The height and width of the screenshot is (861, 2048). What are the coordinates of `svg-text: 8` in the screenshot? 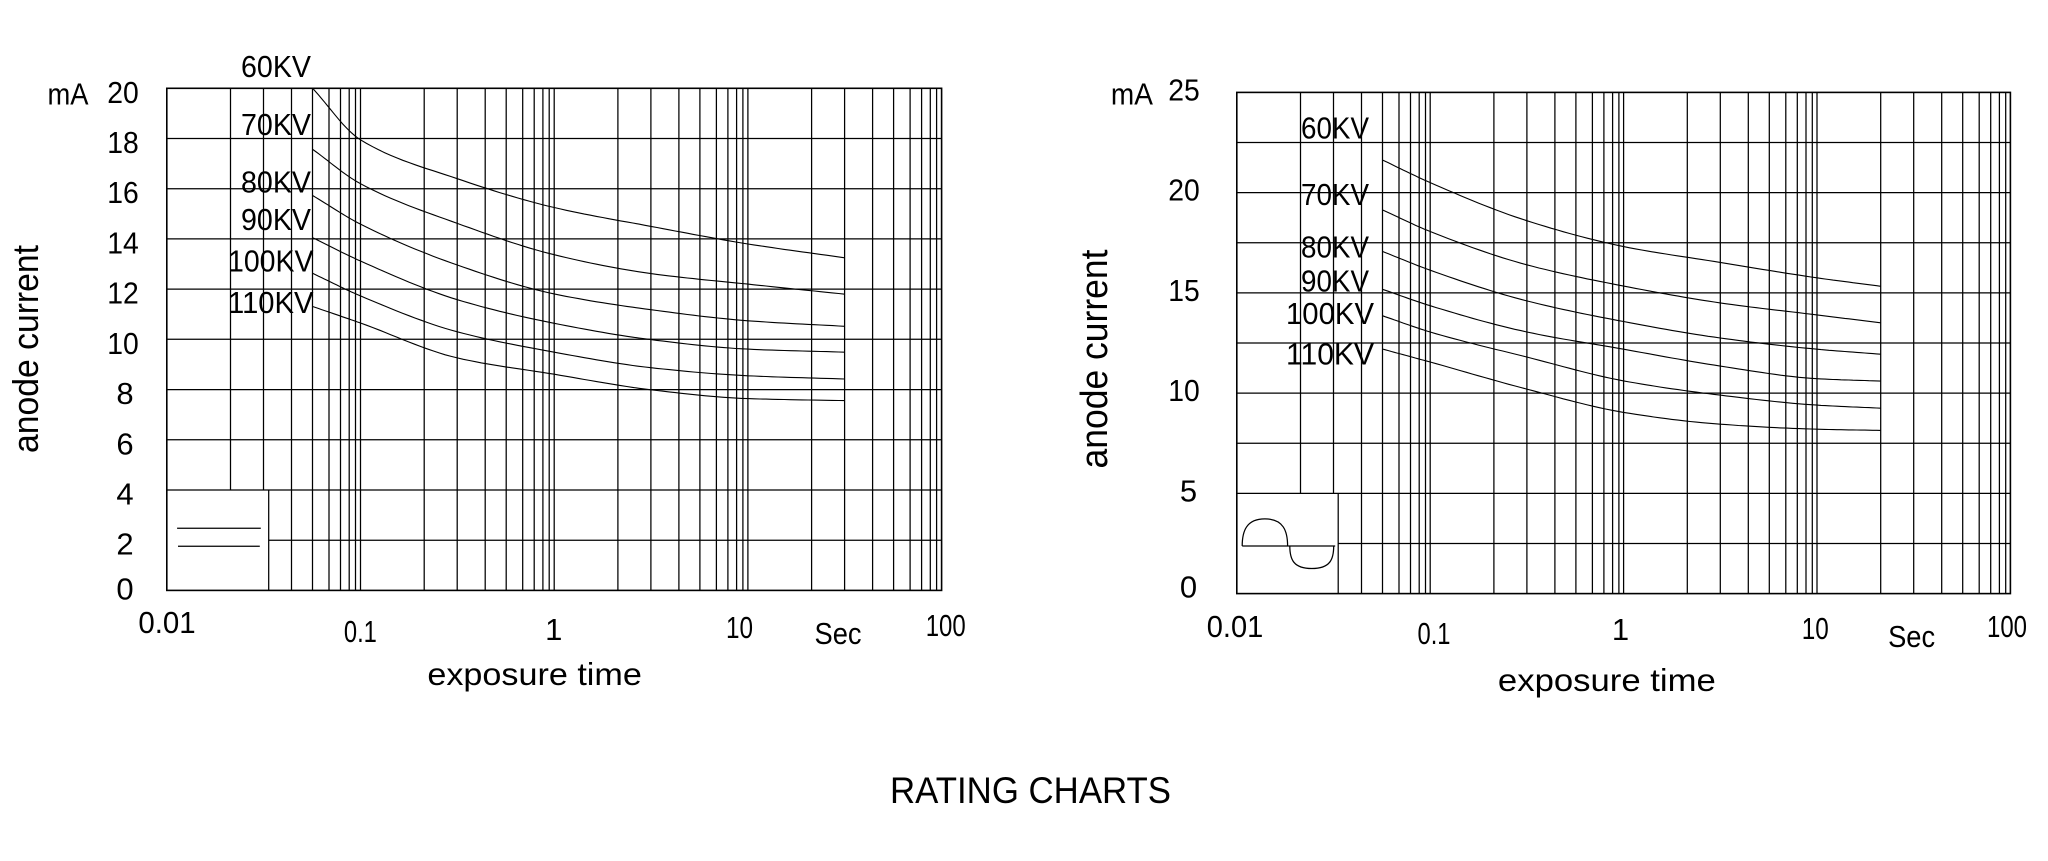 It's located at (124, 393).